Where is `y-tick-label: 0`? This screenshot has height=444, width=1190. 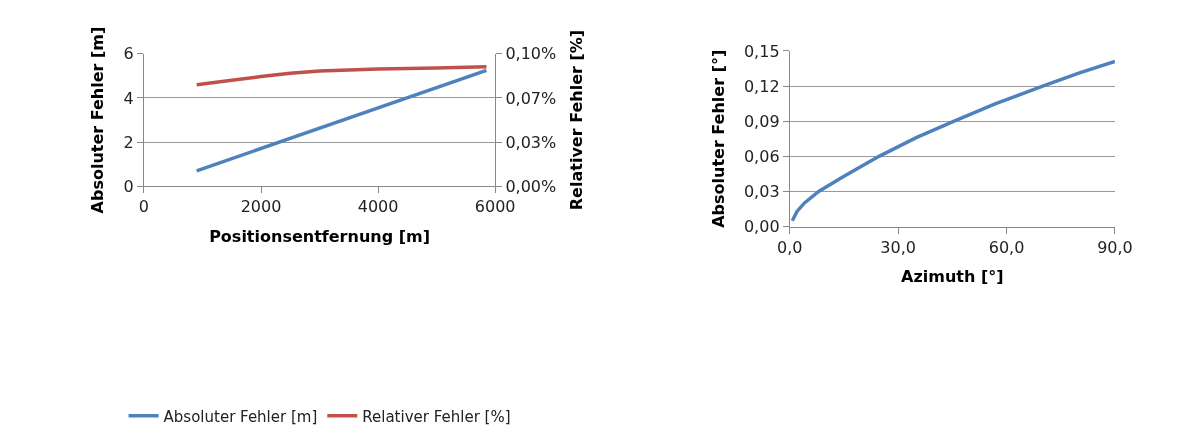
y-tick-label: 0 is located at coordinates (128, 186).